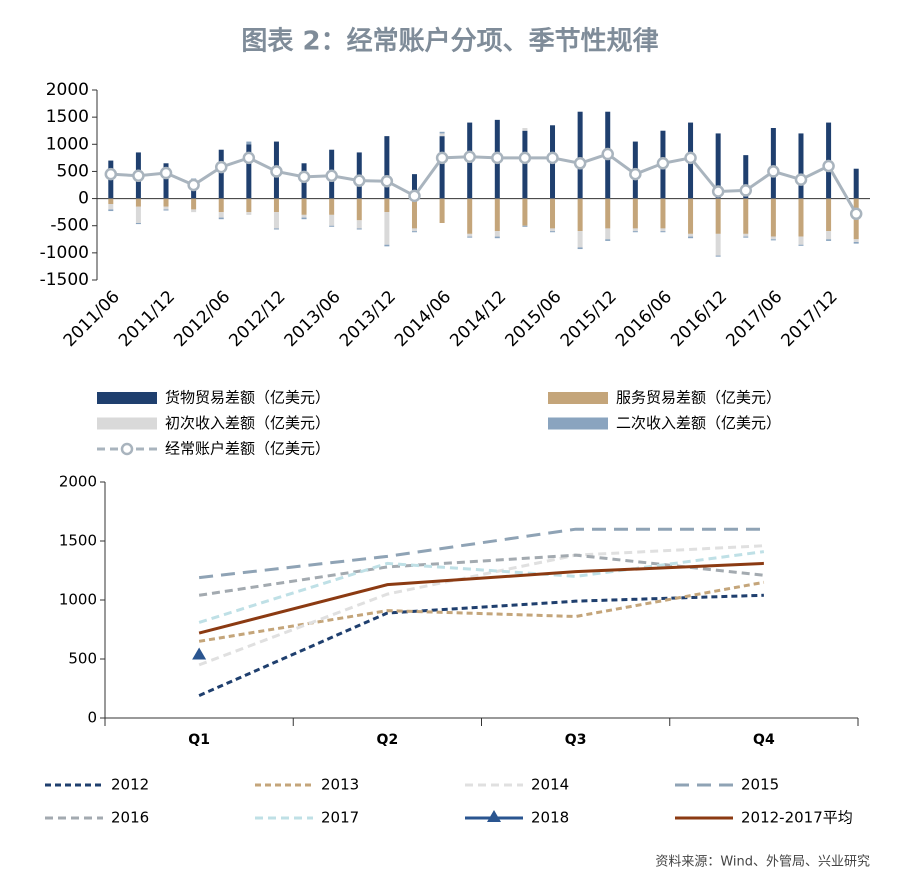 This screenshot has width=900, height=892. I want to click on x-tick-label: 2012/12, so click(257, 319).